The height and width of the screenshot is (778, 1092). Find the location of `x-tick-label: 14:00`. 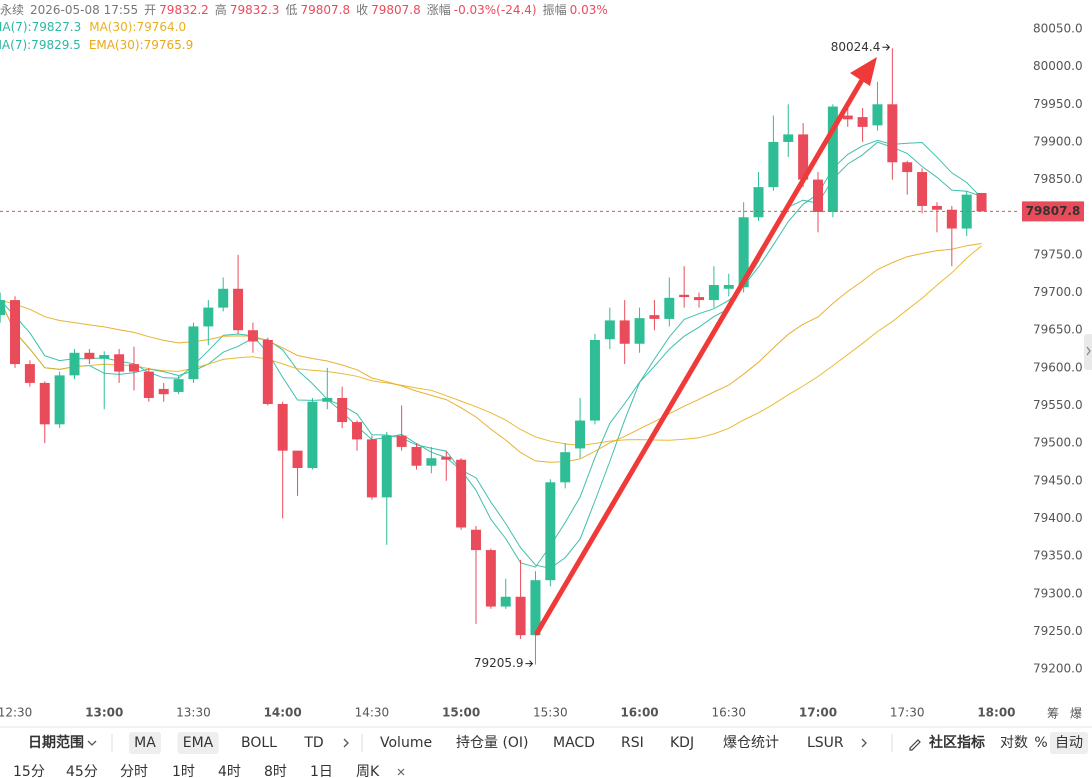

x-tick-label: 14:00 is located at coordinates (283, 713).